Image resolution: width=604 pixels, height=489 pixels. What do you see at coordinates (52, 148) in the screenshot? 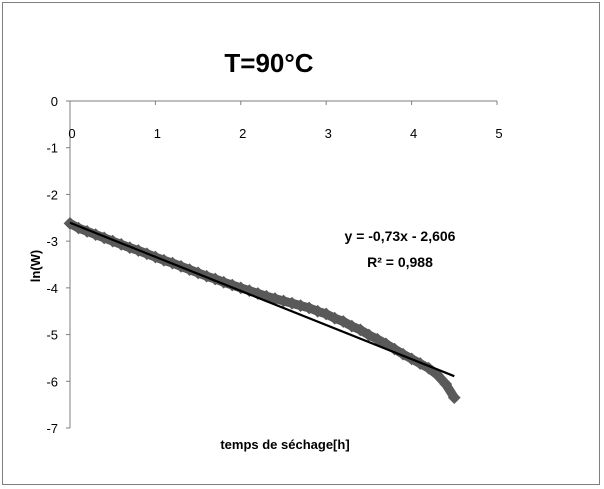
I see `y-tick-label: -1` at bounding box center [52, 148].